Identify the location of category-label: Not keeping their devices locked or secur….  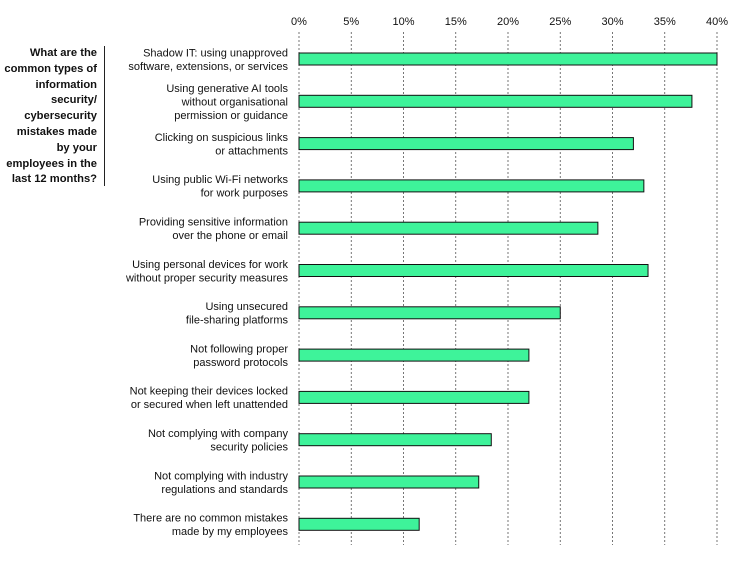
(209, 399).